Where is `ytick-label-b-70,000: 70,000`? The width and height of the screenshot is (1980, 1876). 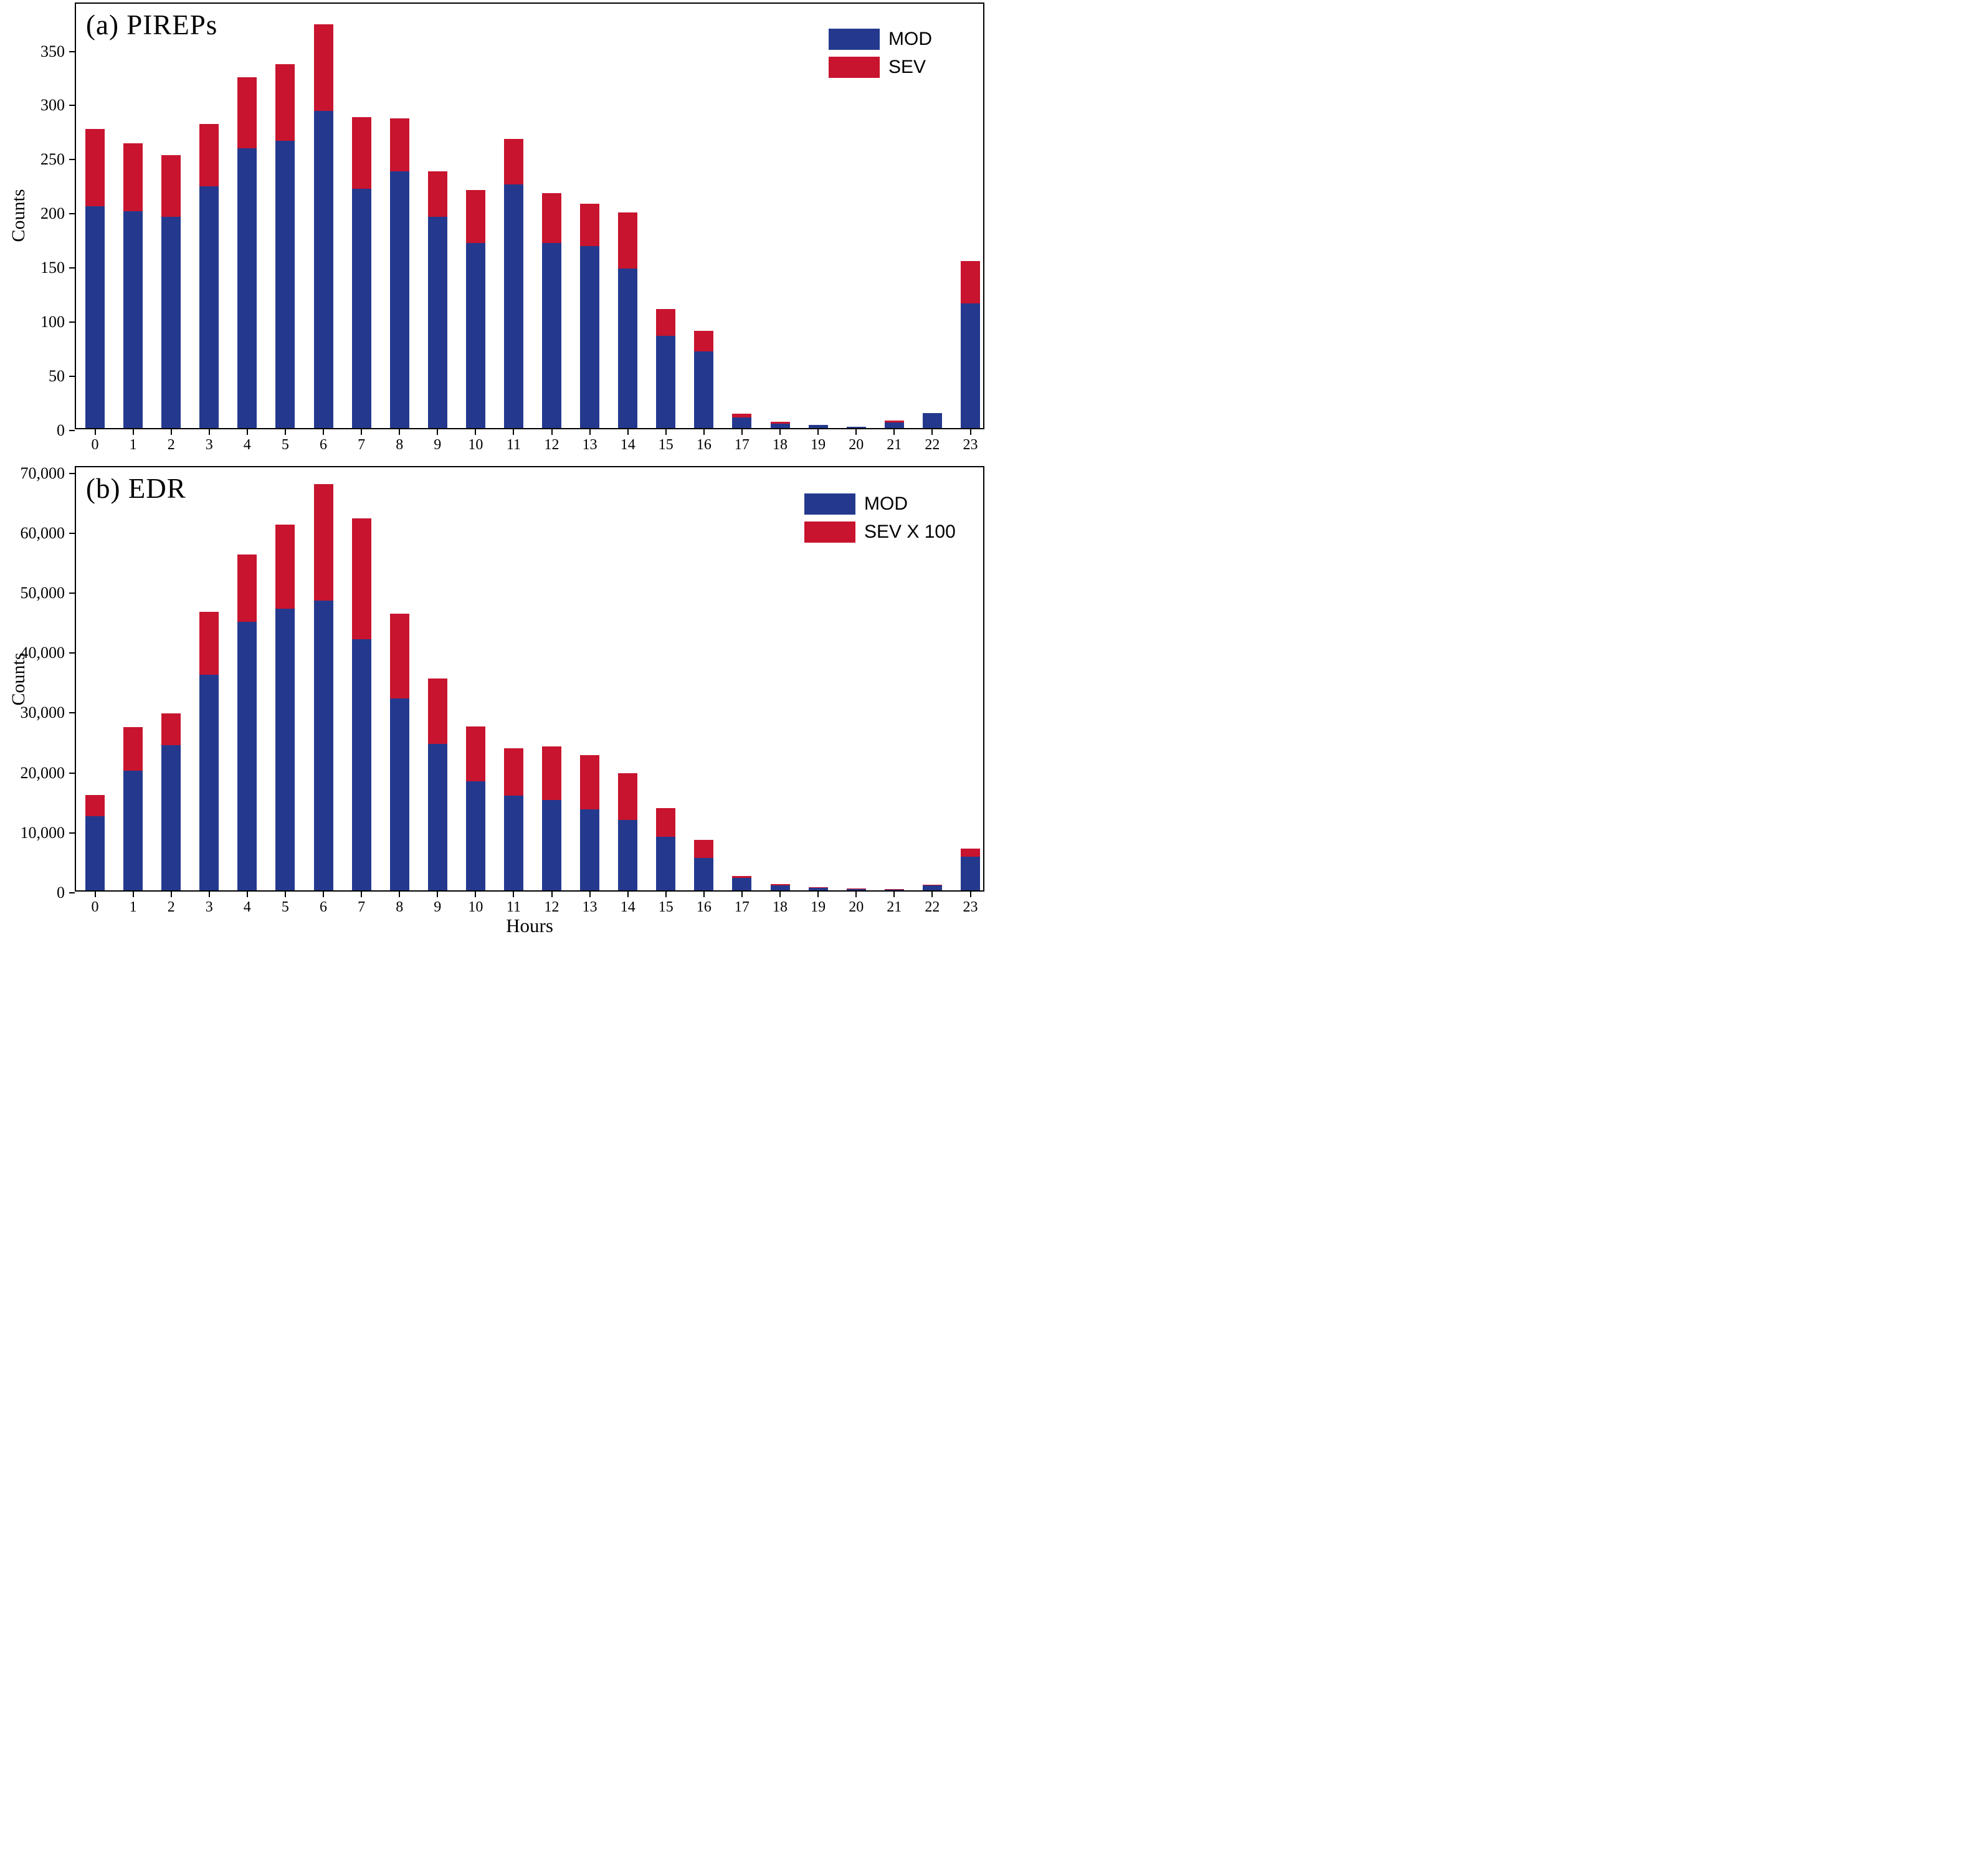 ytick-label-b-70,000: 70,000 is located at coordinates (42, 473).